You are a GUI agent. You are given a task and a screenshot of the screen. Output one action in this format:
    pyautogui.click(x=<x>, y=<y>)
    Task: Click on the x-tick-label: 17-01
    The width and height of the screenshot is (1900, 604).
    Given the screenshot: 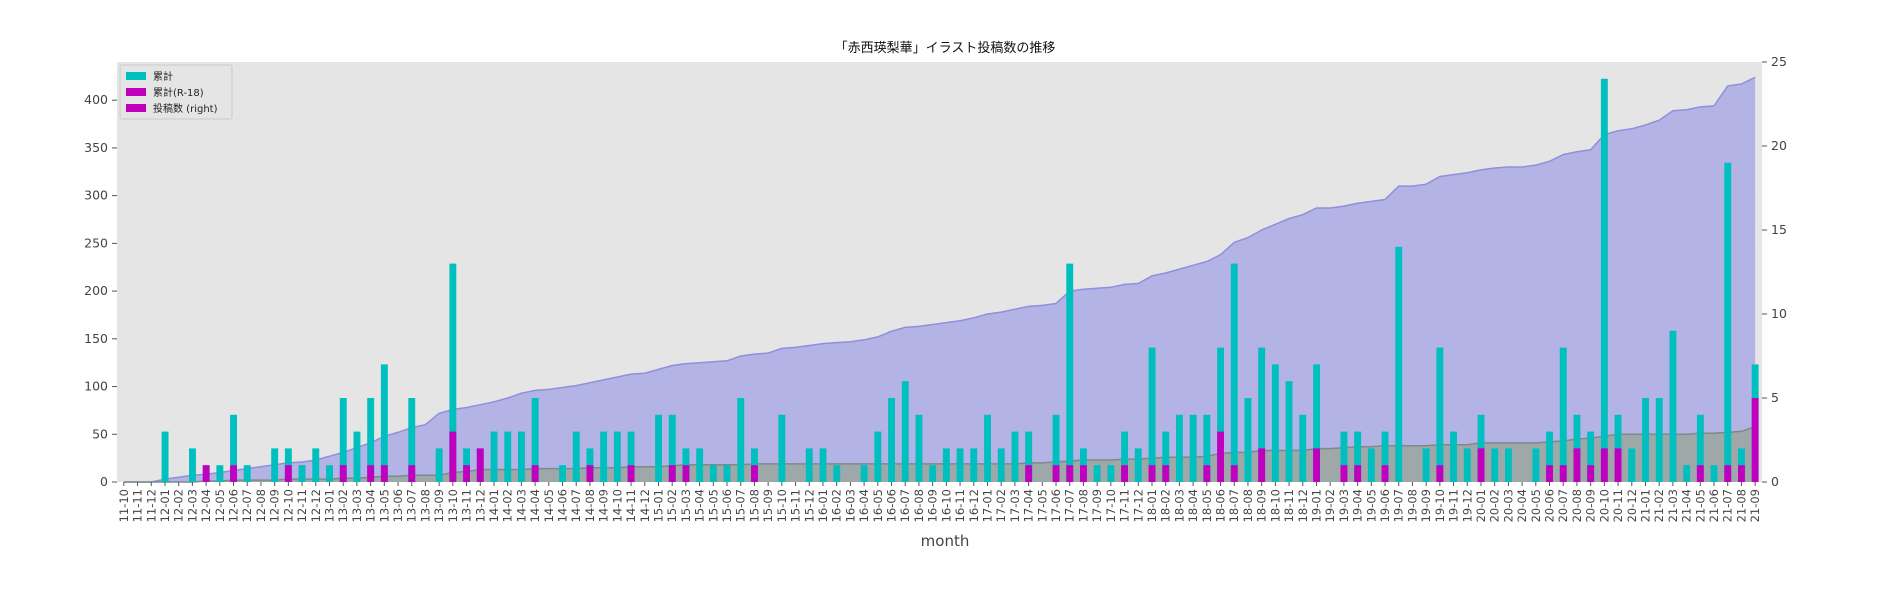 What is the action you would take?
    pyautogui.click(x=987, y=505)
    